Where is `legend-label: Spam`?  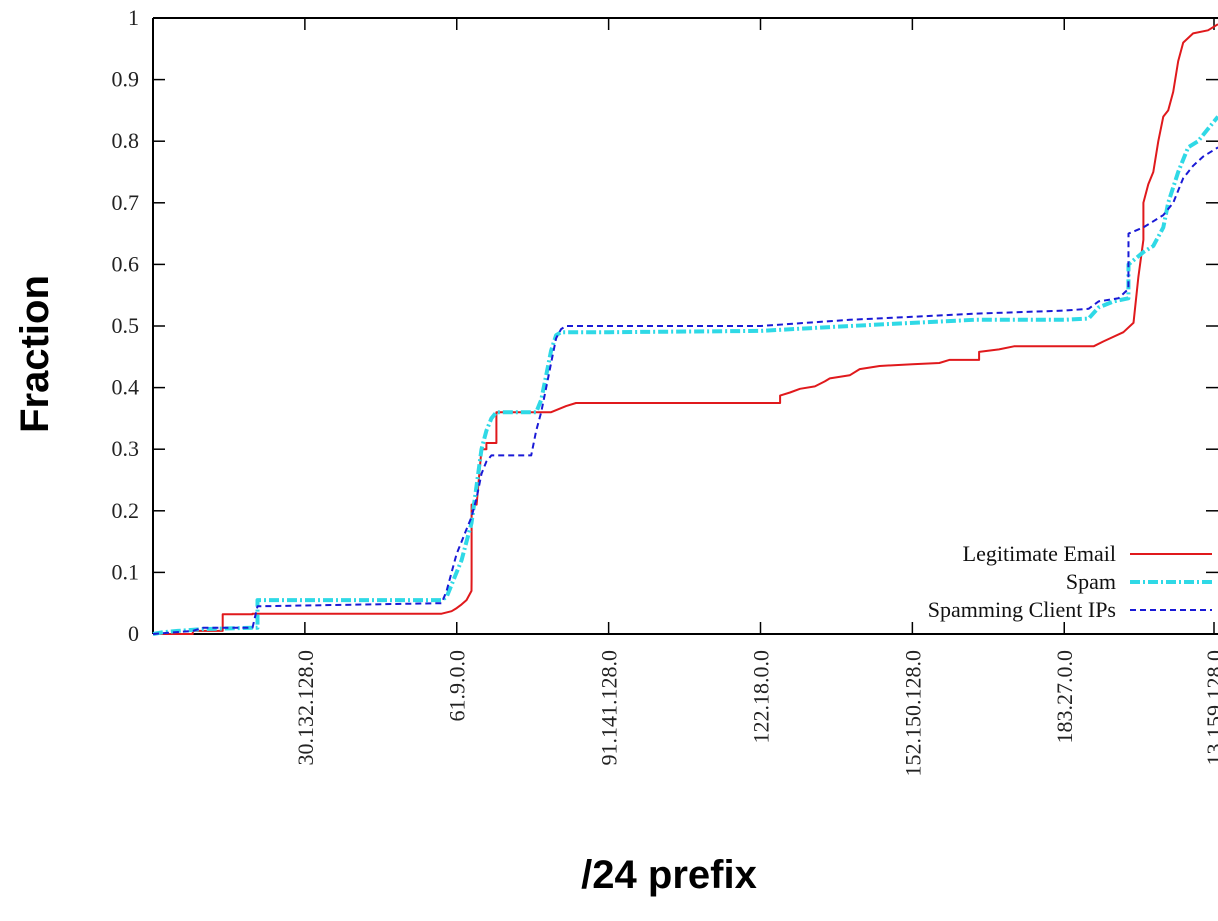 legend-label: Spam is located at coordinates (1091, 581).